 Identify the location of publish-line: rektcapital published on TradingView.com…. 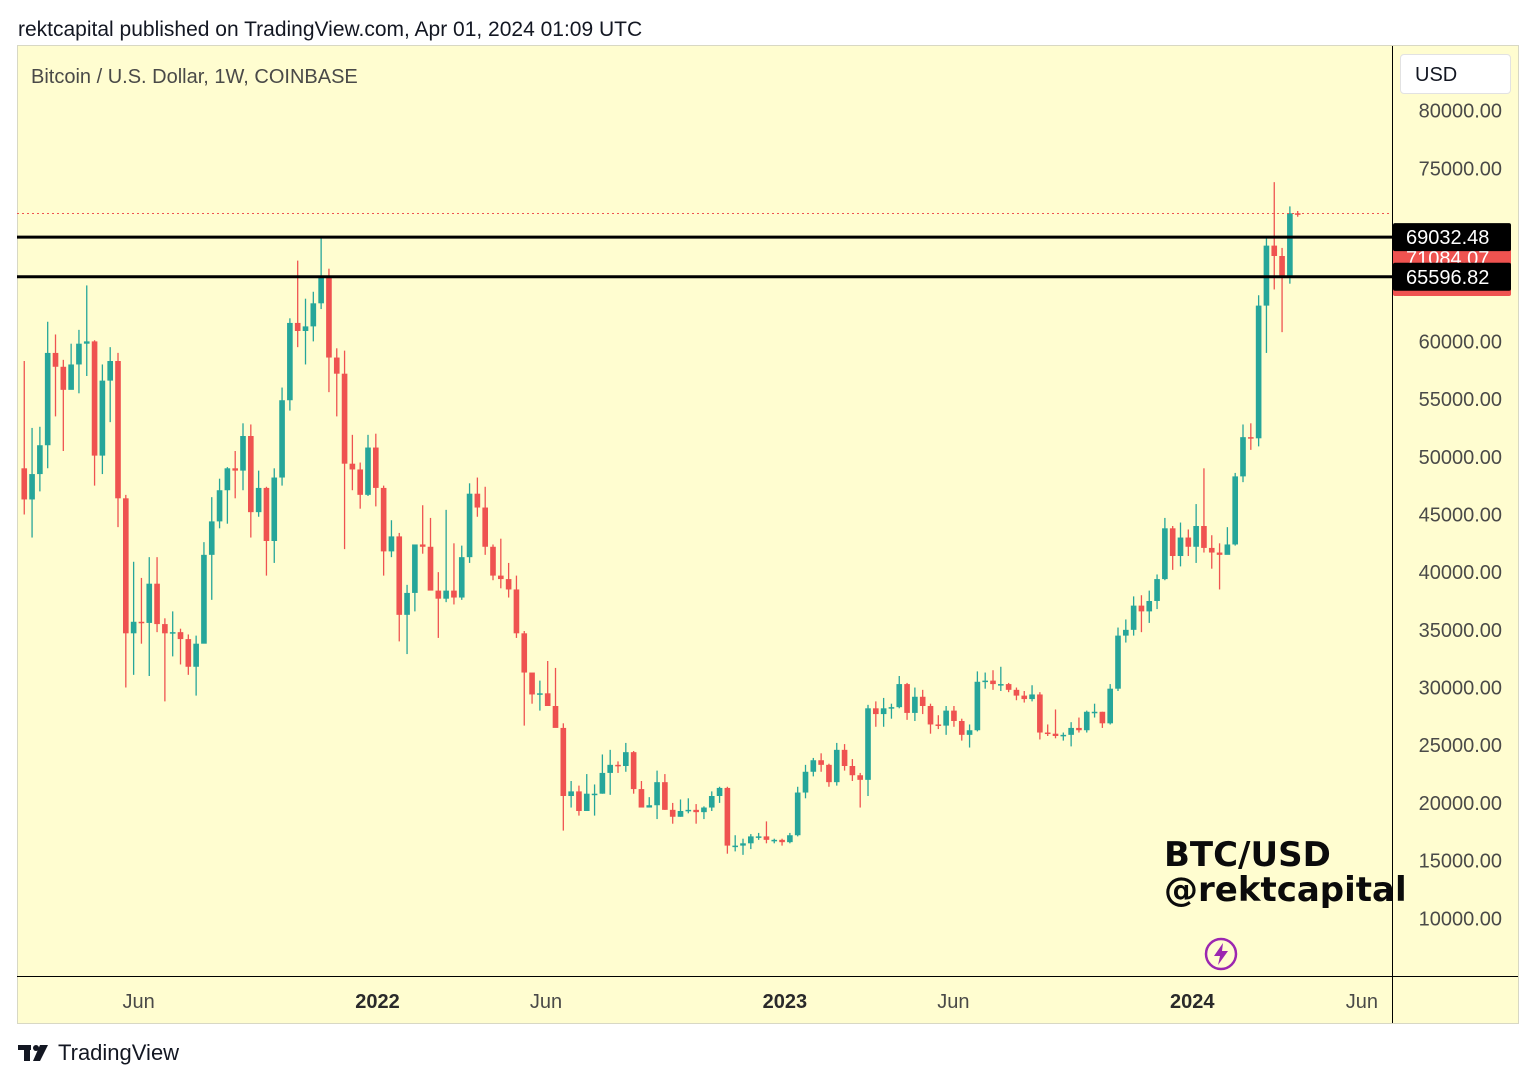
(330, 29).